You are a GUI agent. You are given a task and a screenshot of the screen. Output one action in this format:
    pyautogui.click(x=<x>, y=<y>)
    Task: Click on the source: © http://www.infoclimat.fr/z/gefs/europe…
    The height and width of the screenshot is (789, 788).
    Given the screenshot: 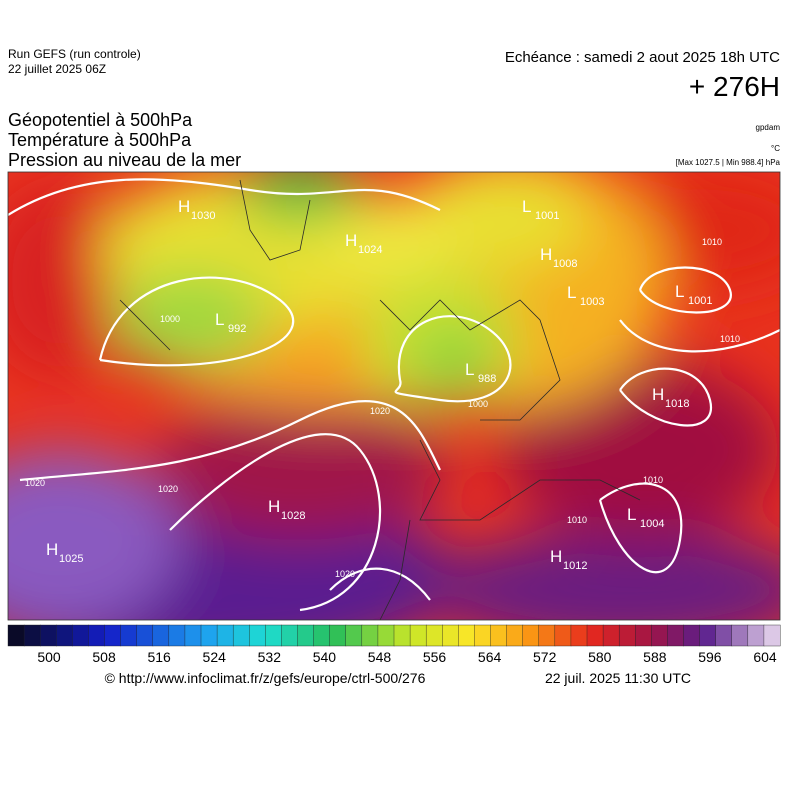 What is the action you would take?
    pyautogui.click(x=265, y=678)
    